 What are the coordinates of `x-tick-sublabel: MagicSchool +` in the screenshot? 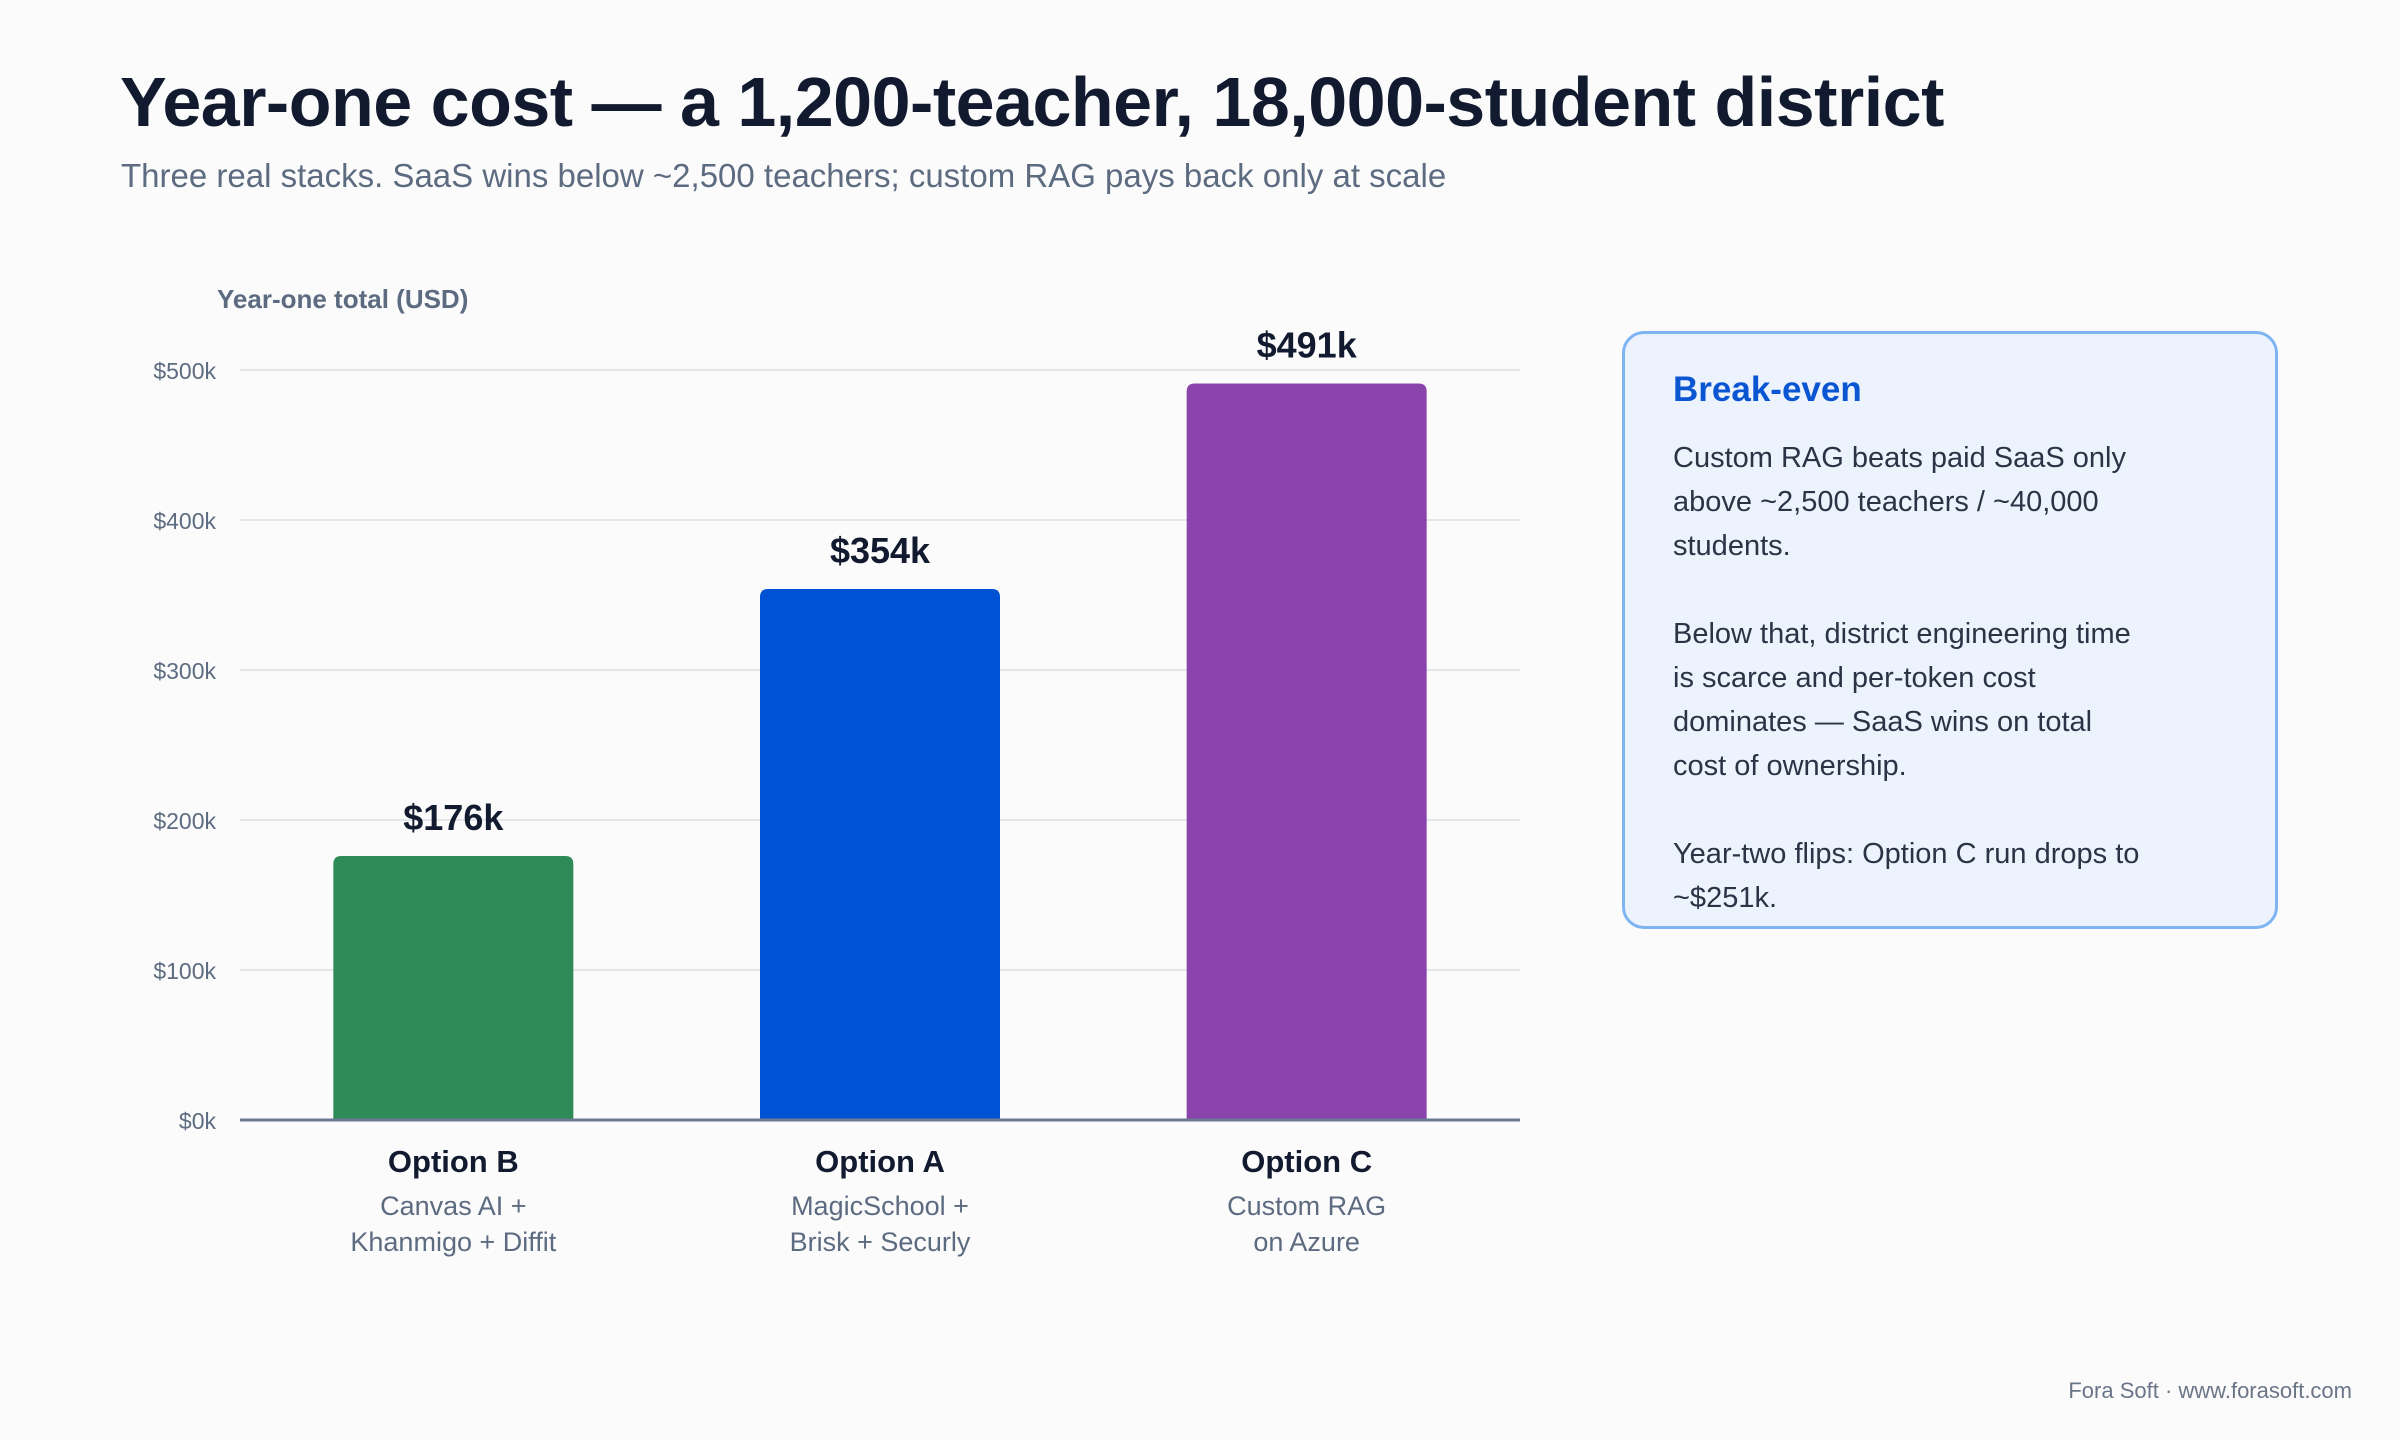 It's located at (880, 1206).